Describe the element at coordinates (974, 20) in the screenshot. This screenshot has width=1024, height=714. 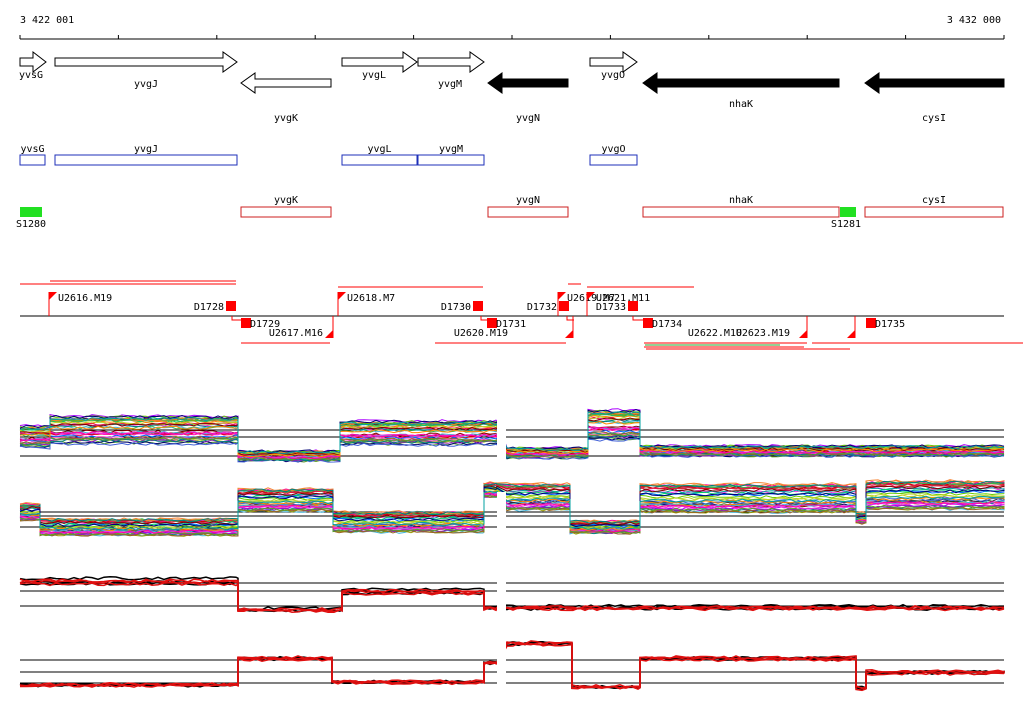
I see `ruler-end-label: 3 432 000` at that location.